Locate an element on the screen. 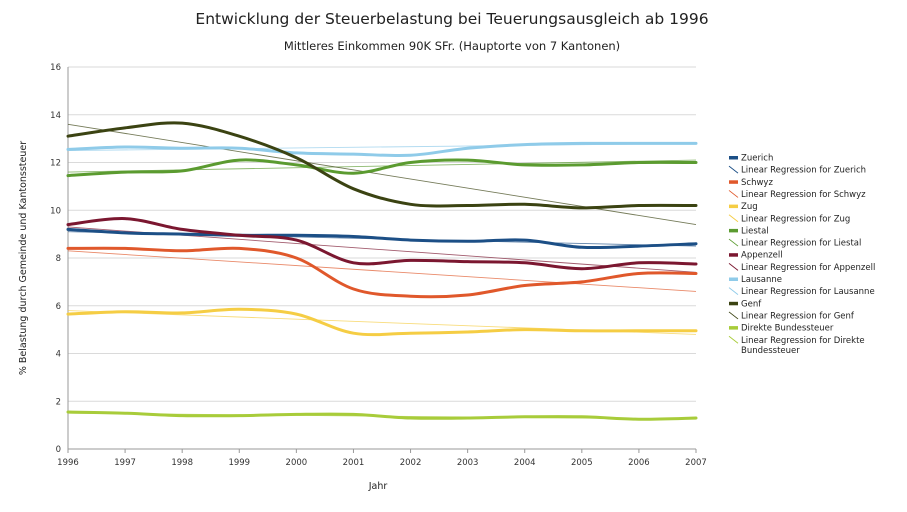 The image size is (907, 512). legend-reg-label-schwyz: Linear Regression for Schwyz is located at coordinates (803, 195).